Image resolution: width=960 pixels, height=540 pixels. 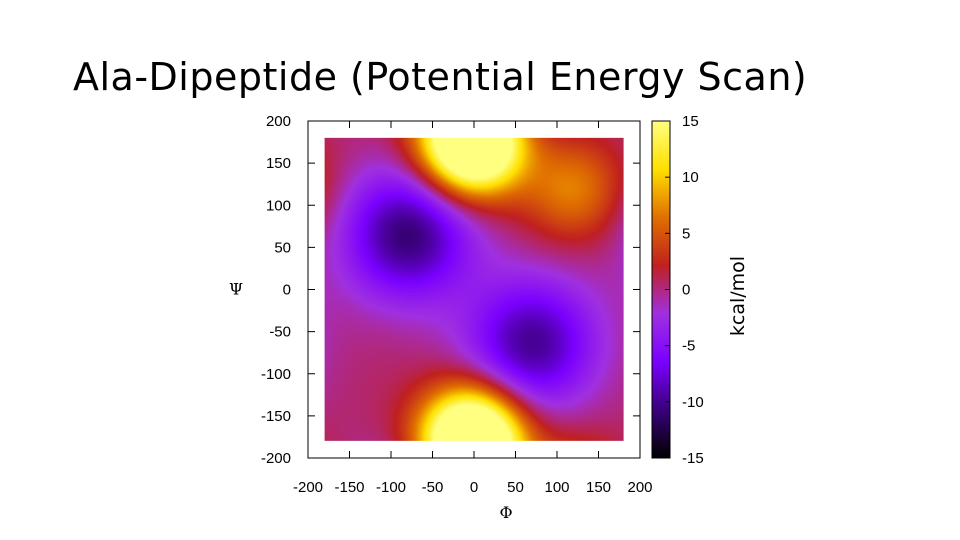 What do you see at coordinates (276, 416) in the screenshot?
I see `y-tick-label: -150` at bounding box center [276, 416].